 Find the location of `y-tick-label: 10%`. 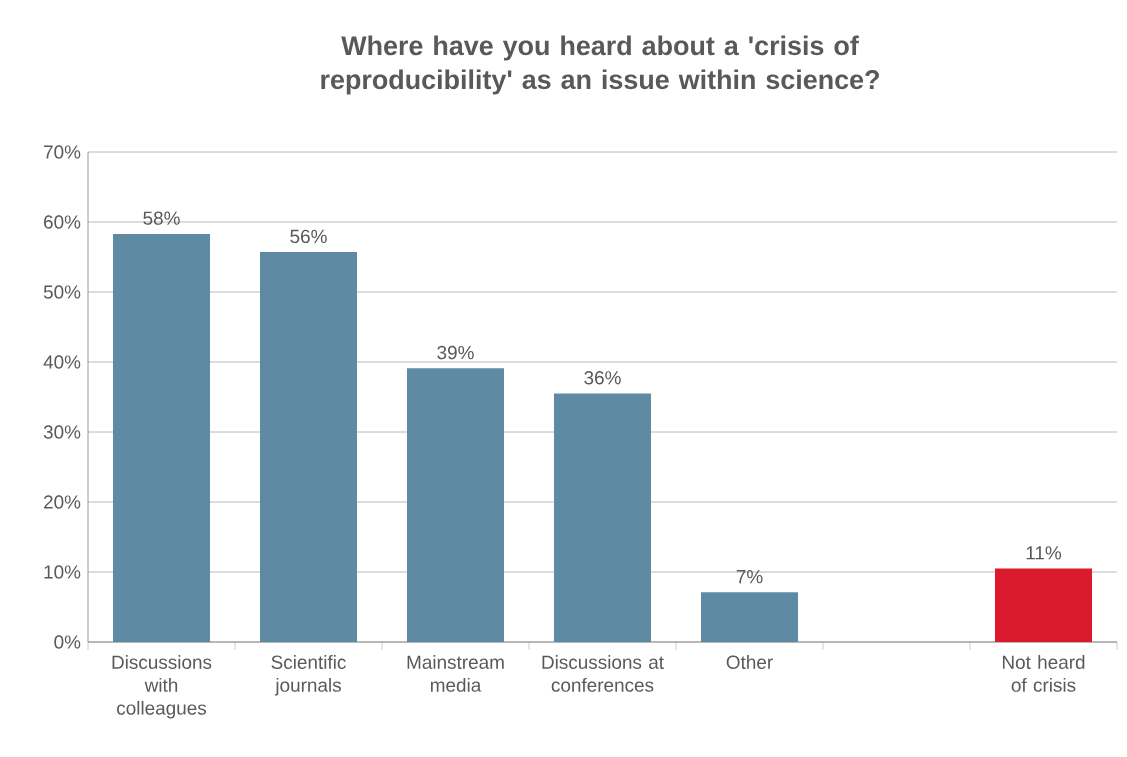

y-tick-label: 10% is located at coordinates (62, 572).